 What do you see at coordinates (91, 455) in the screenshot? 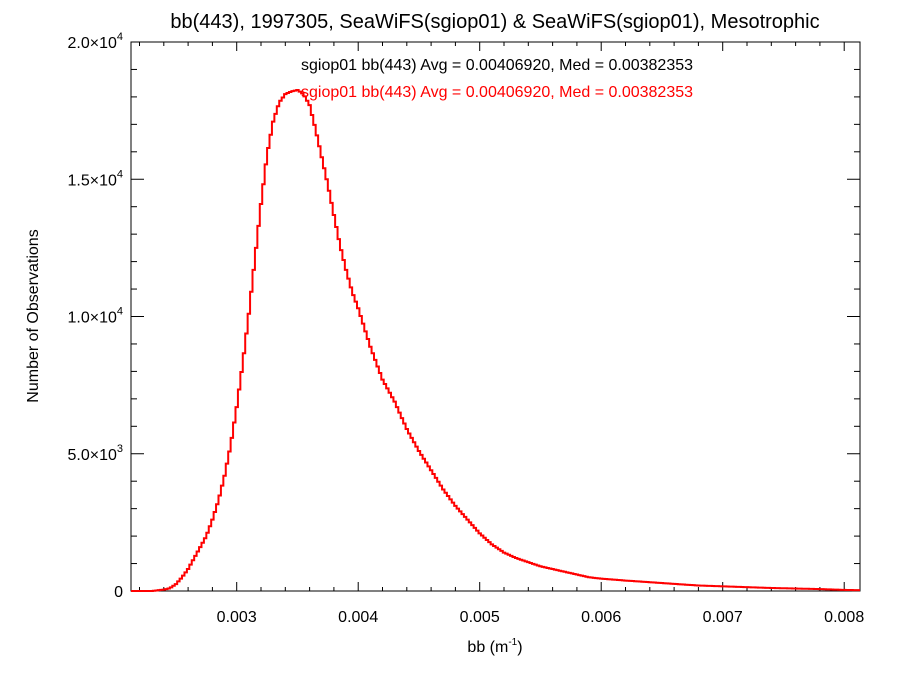
I see `y-tick-mantissa: 5.0×10` at bounding box center [91, 455].